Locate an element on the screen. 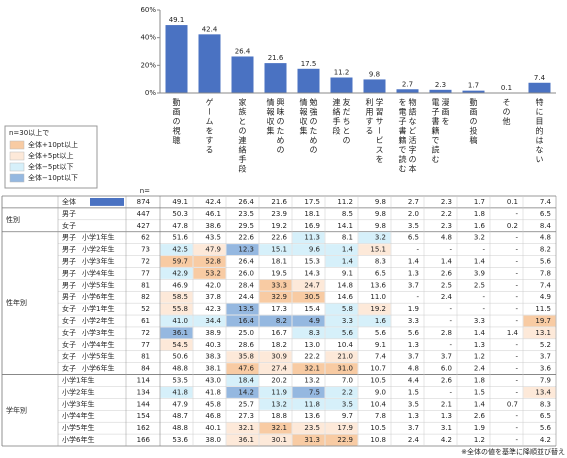 This screenshot has height=458, width=567. cell-value: 4.2 is located at coordinates (446, 440).